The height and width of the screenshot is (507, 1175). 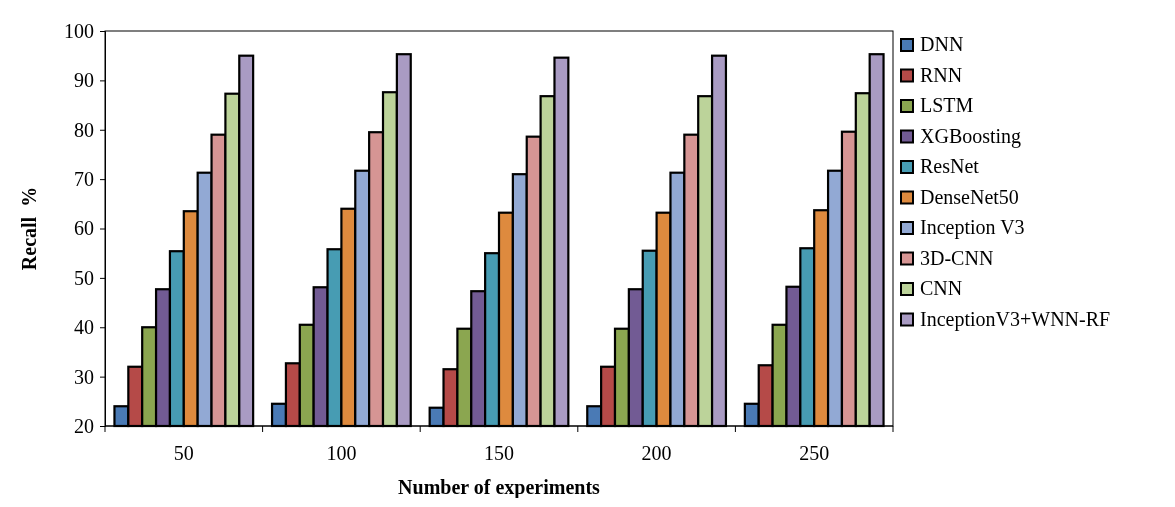 I want to click on y-tick-label: 50, so click(x=84, y=277).